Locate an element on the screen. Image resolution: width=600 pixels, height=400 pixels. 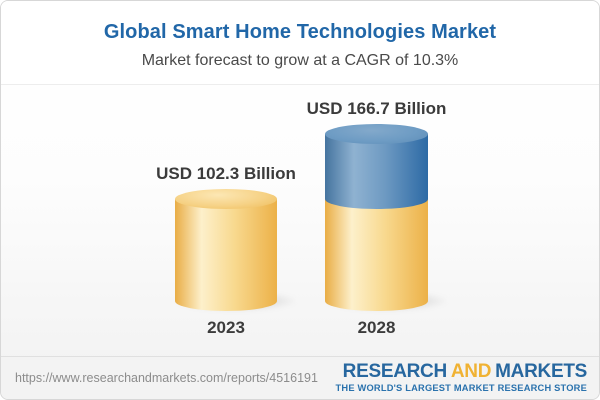
bar-2028-category-label: 2028 is located at coordinates (376, 327).